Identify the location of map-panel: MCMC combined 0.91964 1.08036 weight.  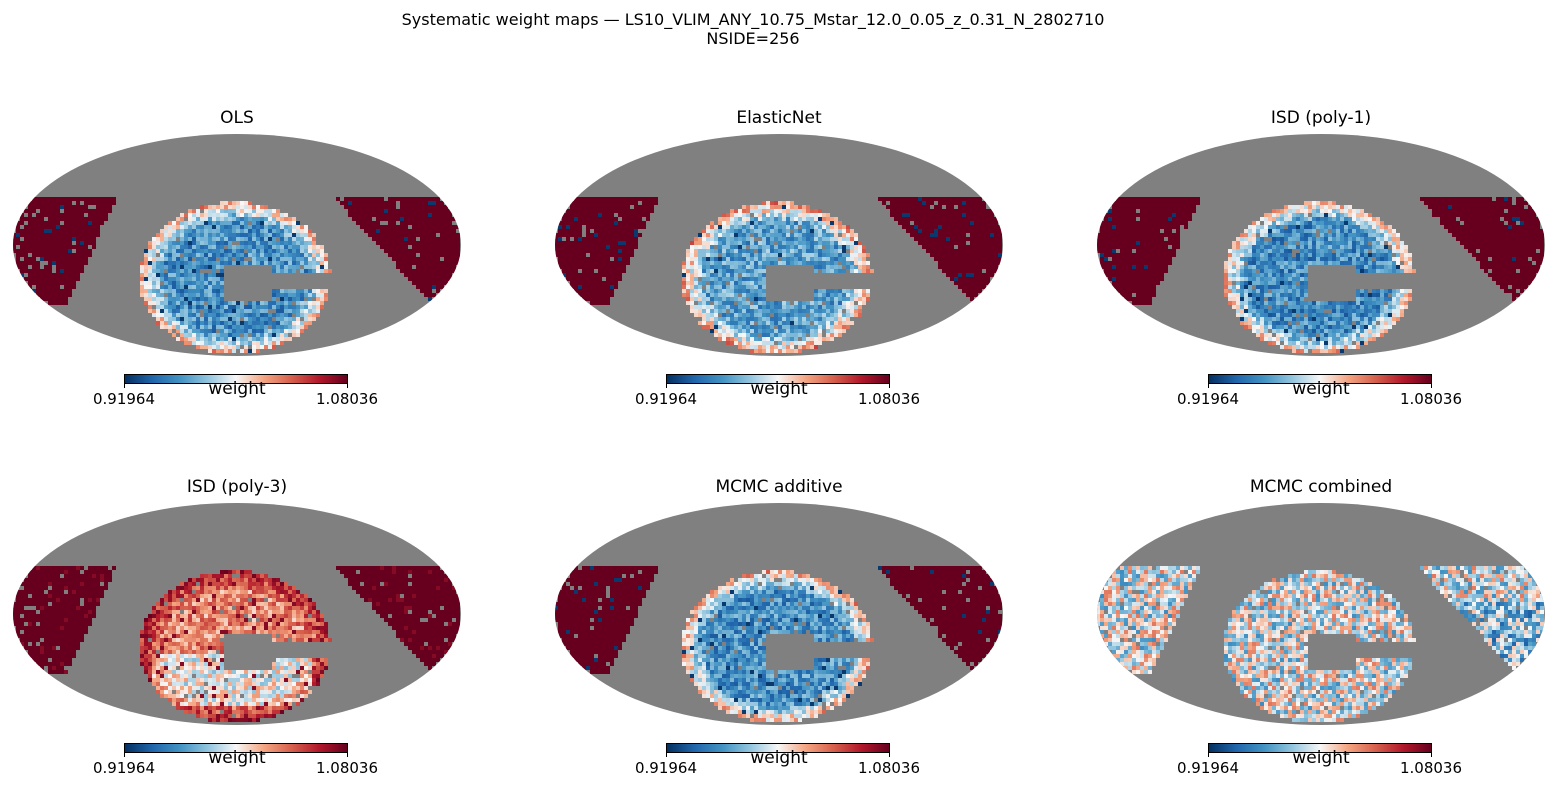
(1321, 627).